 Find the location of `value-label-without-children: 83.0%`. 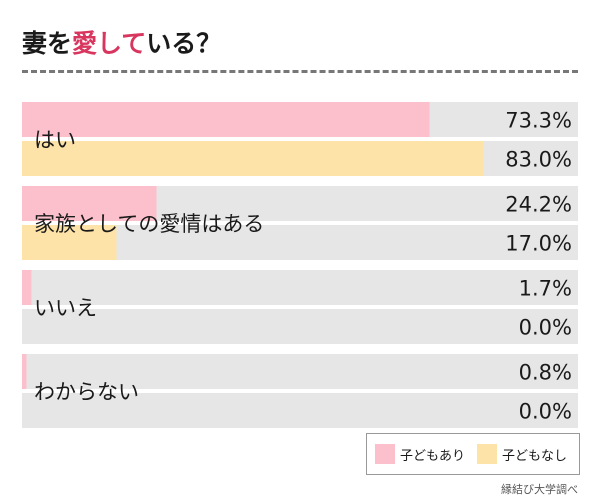

value-label-without-children: 83.0% is located at coordinates (538, 160).